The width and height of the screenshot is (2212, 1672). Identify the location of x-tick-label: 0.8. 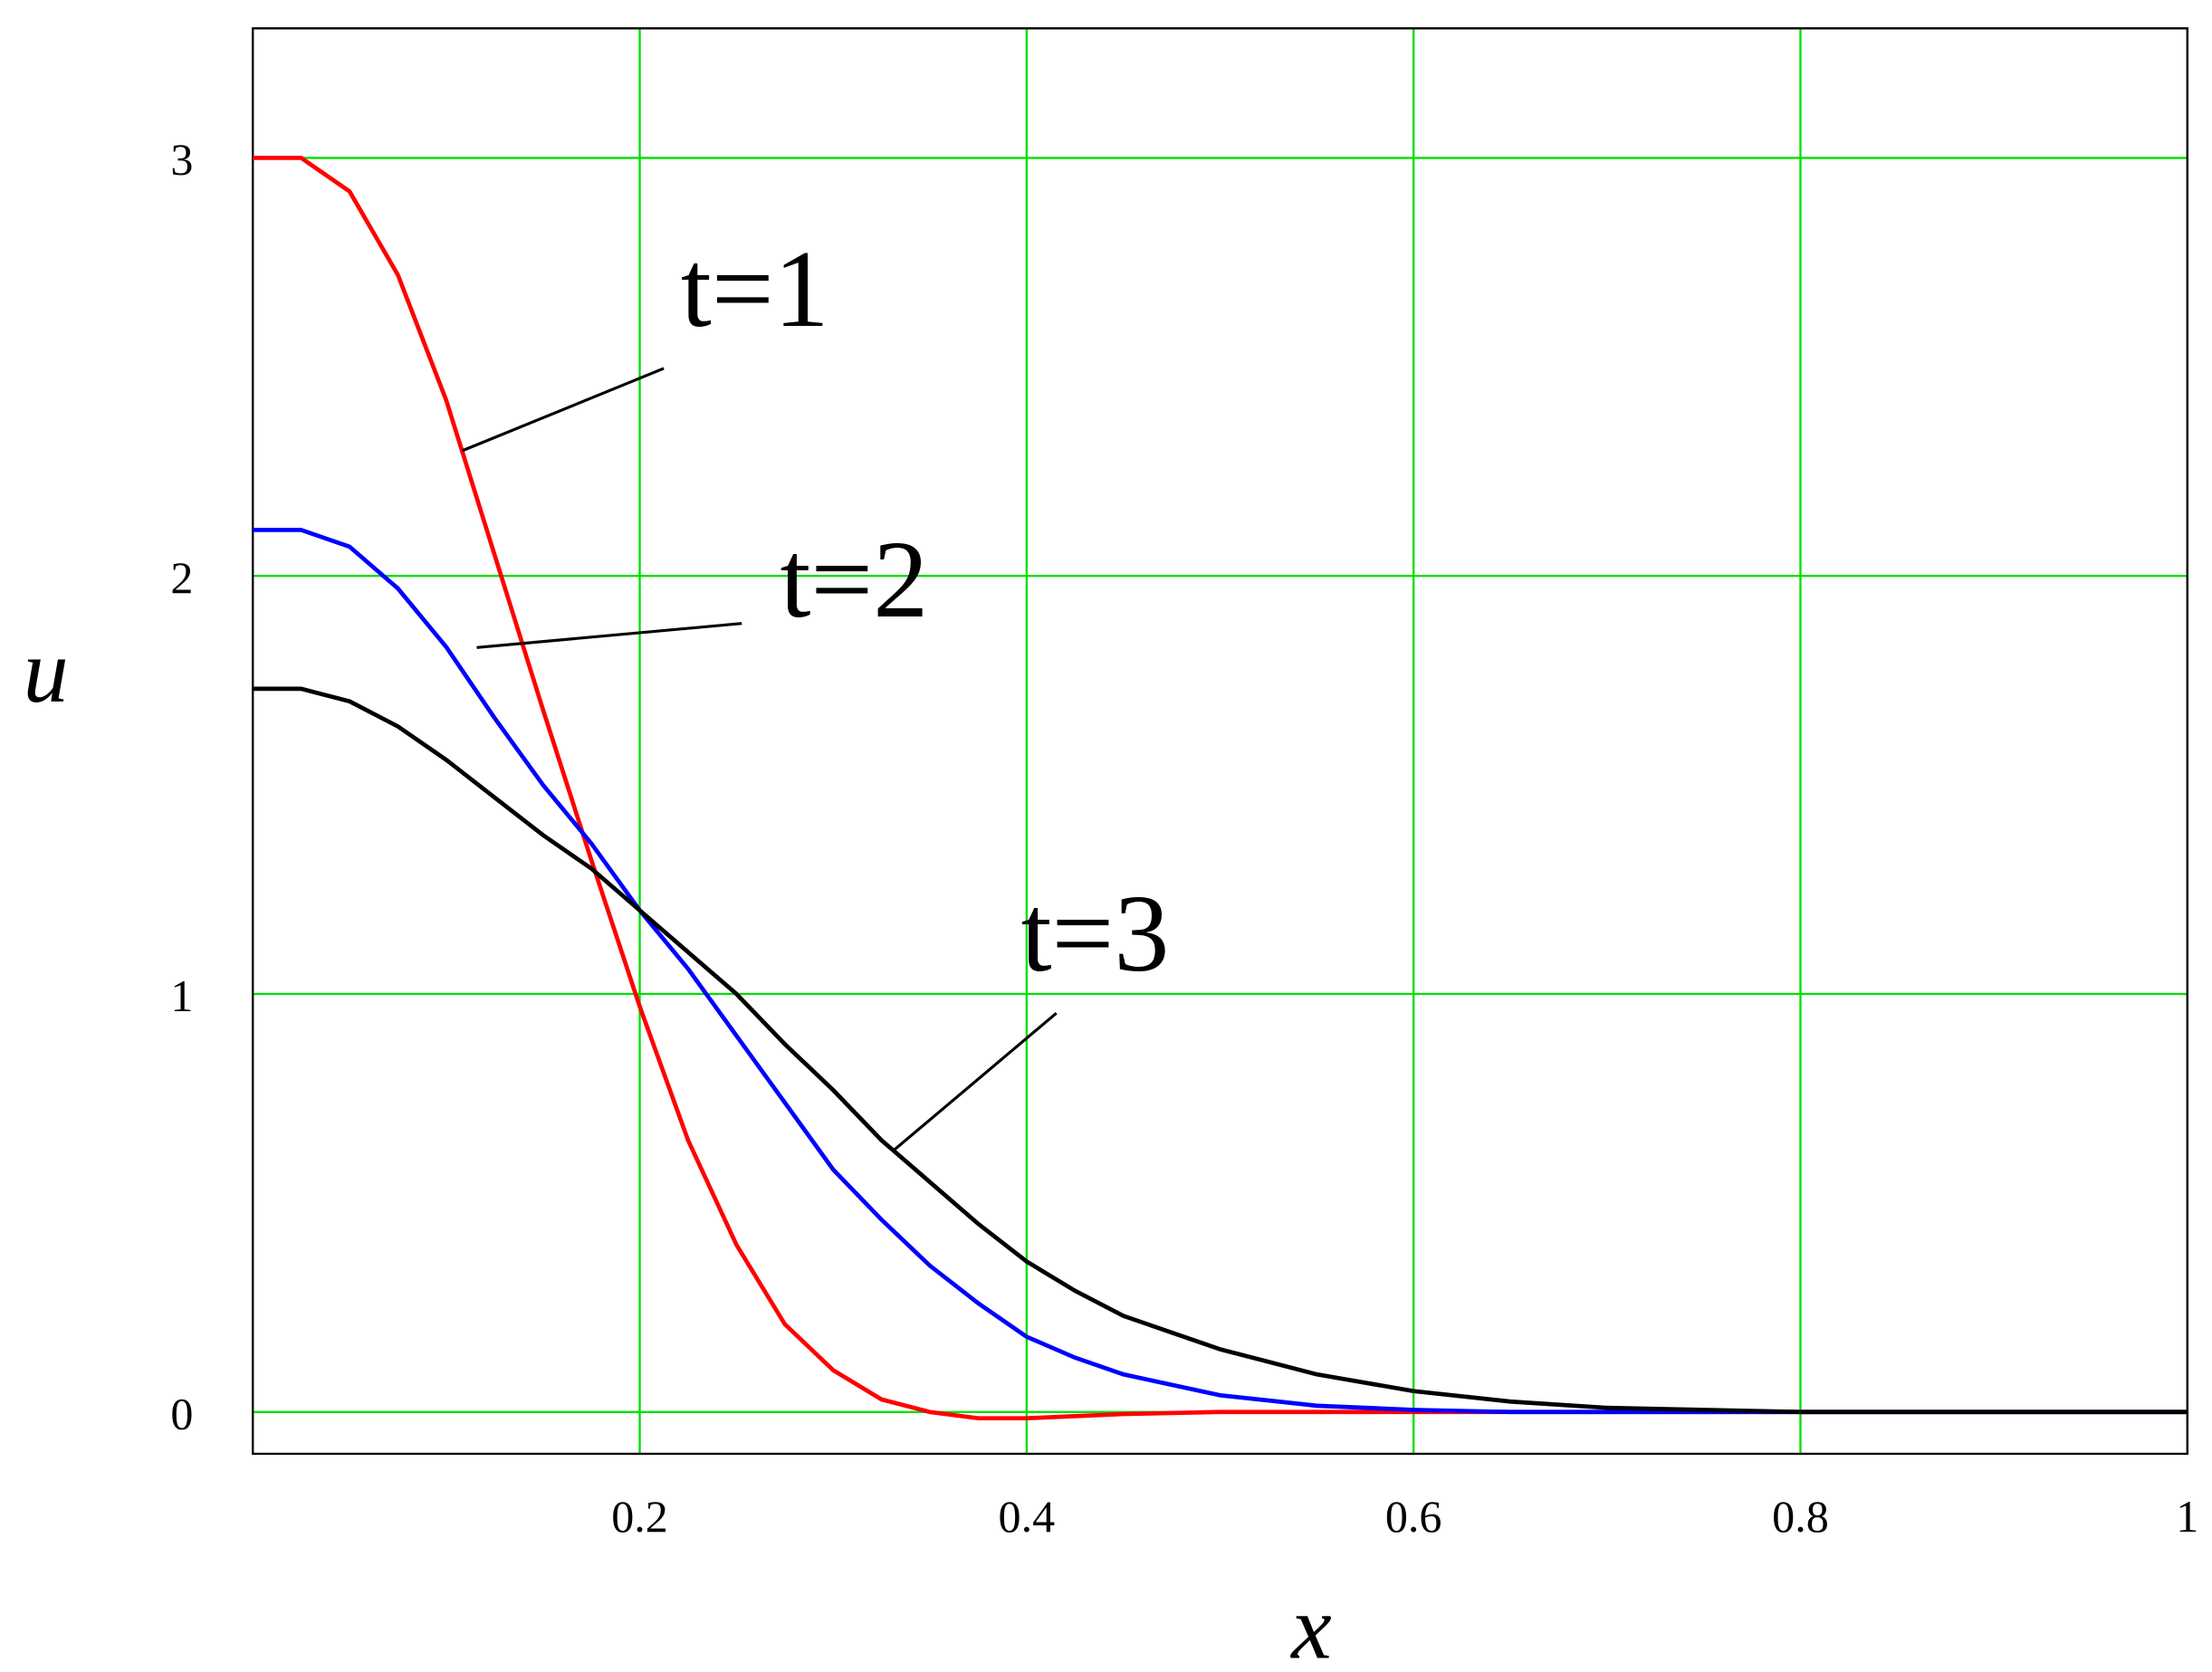
(1800, 1517).